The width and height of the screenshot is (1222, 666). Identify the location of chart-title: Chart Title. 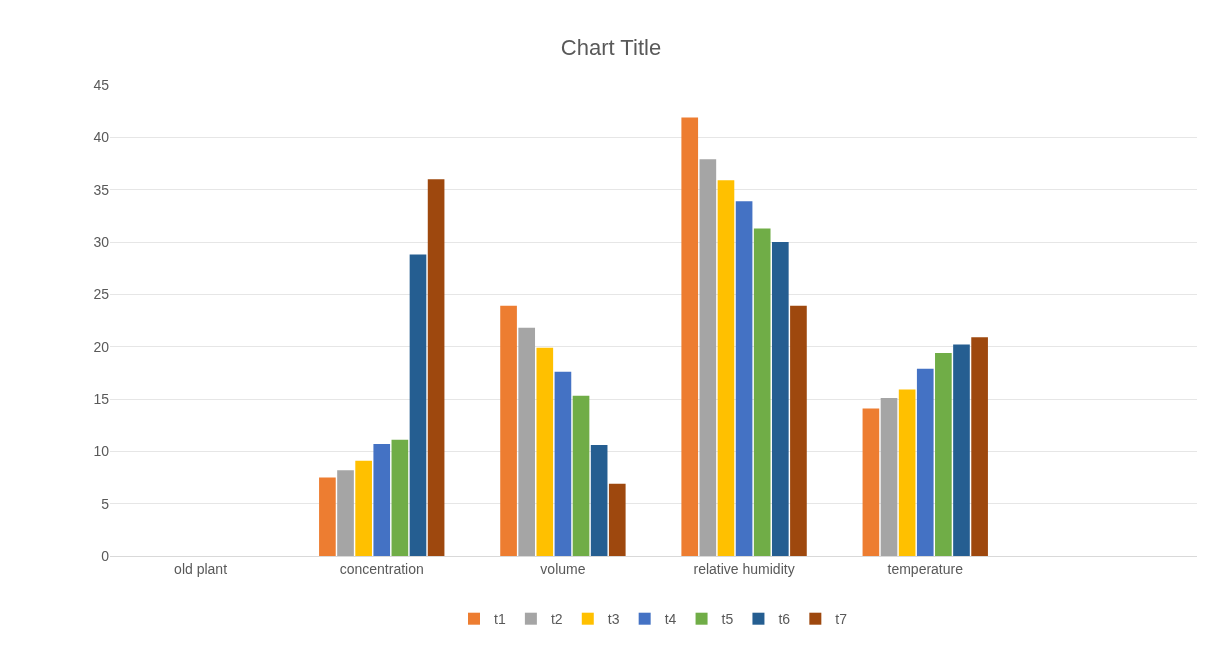
(611, 48).